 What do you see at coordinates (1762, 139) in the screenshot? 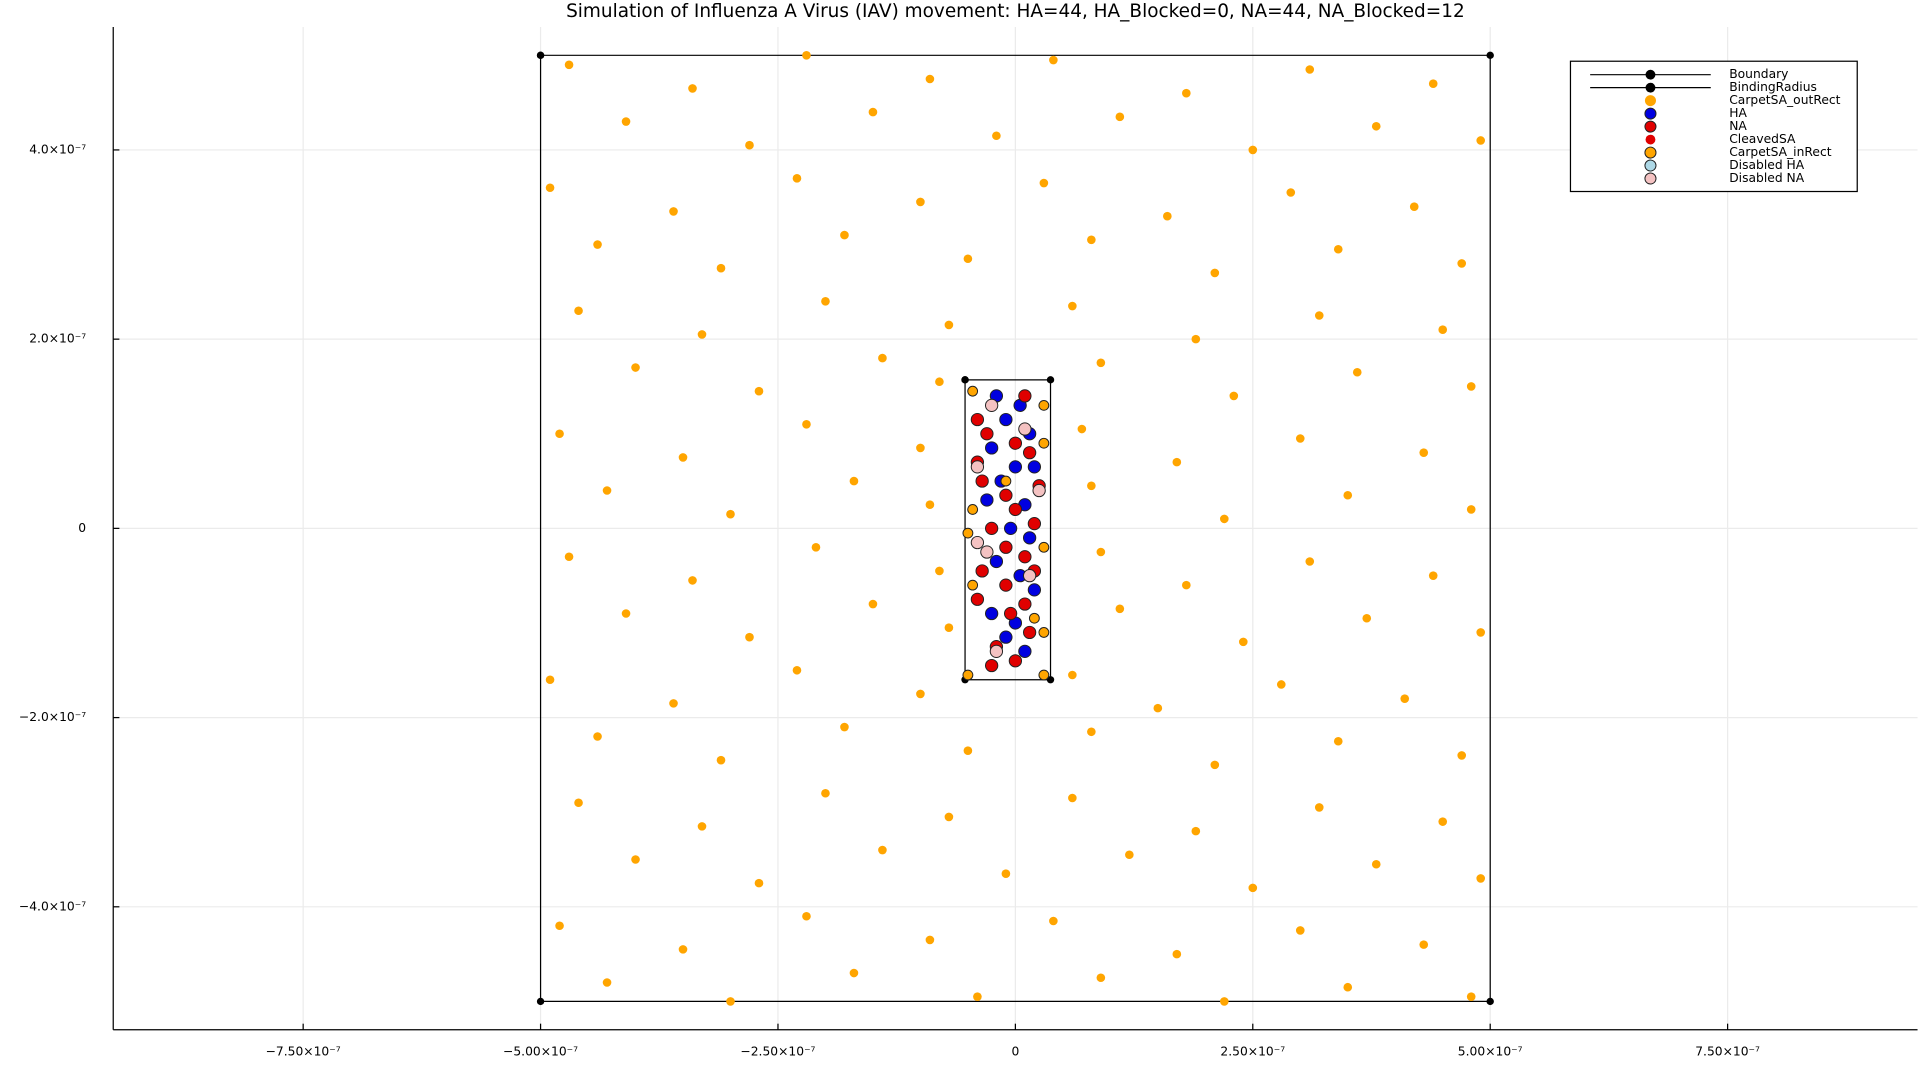
I see `legend-label: CleavedSA` at bounding box center [1762, 139].